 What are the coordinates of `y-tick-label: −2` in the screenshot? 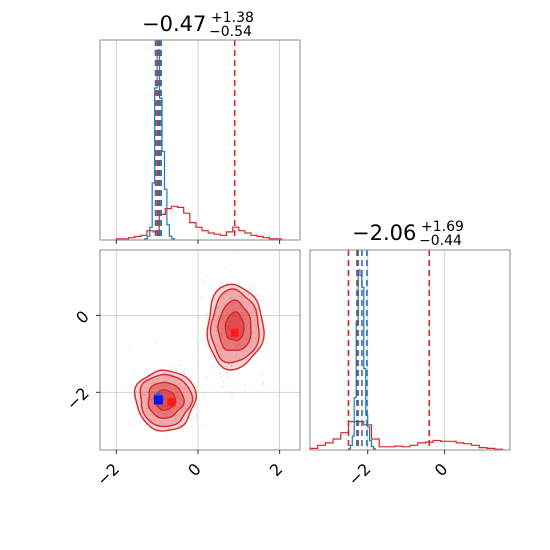 It's located at (78, 399).